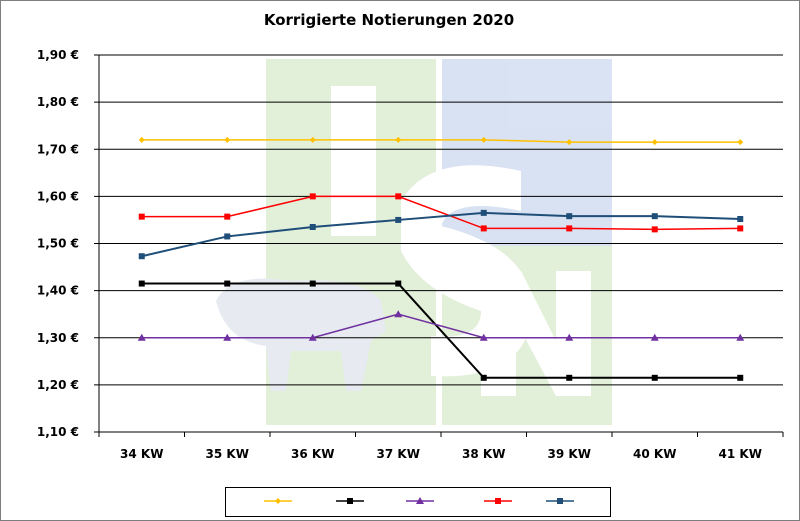 This screenshot has width=800, height=521. Describe the element at coordinates (141, 454) in the screenshot. I see `x-tick-label: 34 KW` at that location.